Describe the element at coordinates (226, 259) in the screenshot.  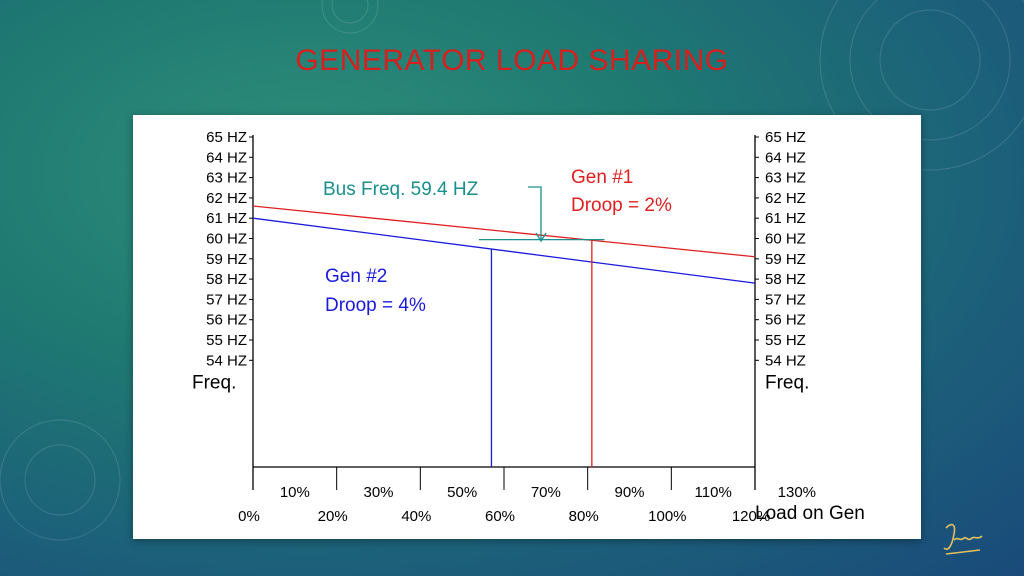
I see `y-tick-label-left: 59 HZ` at that location.